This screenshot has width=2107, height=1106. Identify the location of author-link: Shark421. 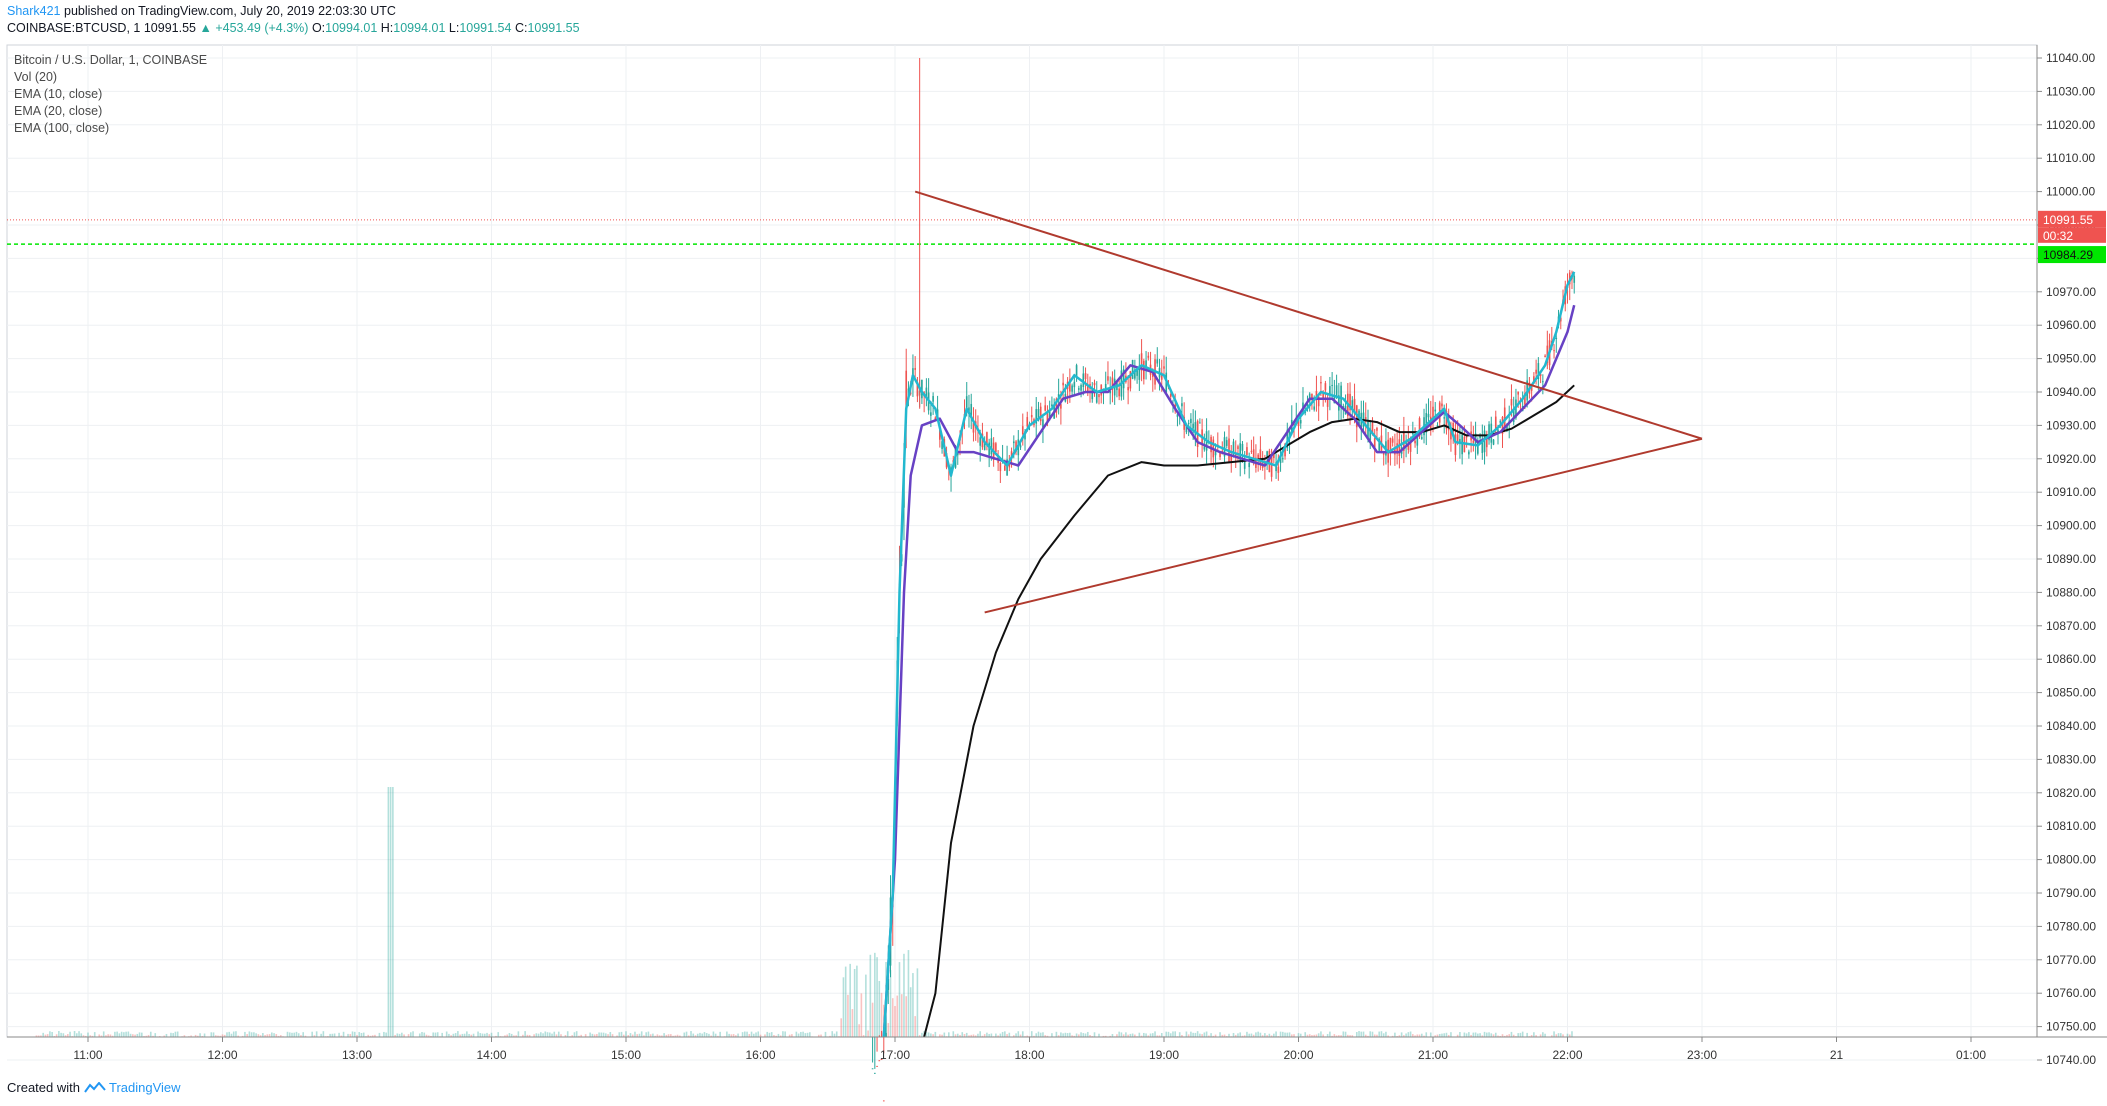
(34, 11).